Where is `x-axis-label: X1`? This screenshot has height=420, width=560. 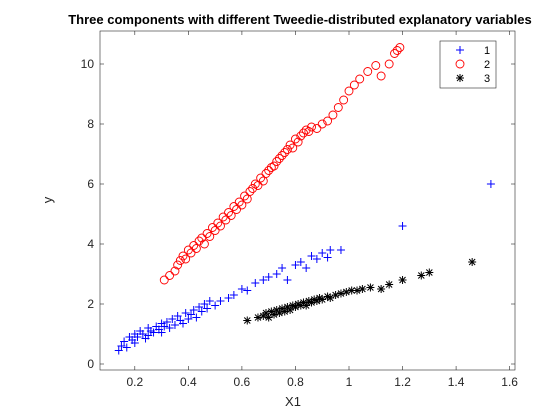
x-axis-label: X1 is located at coordinates (293, 401).